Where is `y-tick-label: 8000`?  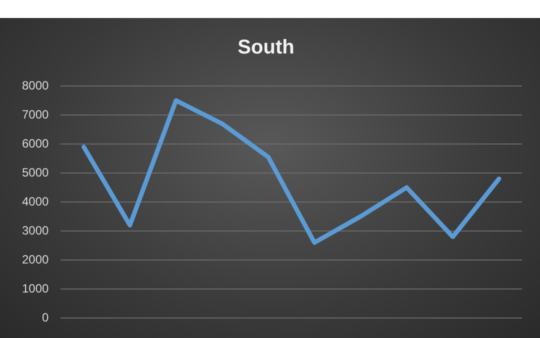 y-tick-label: 8000 is located at coordinates (36, 85).